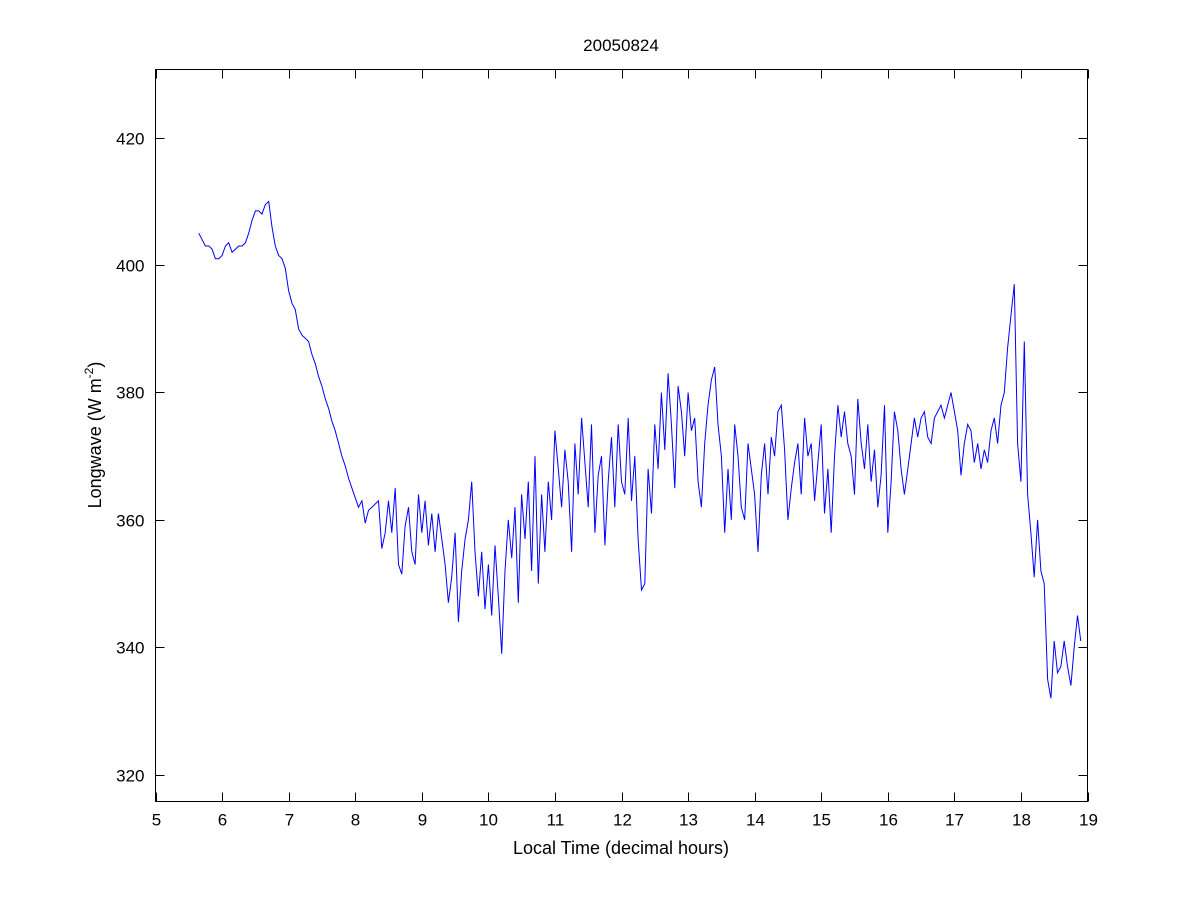 Image resolution: width=1200 pixels, height=905 pixels. Describe the element at coordinates (130, 648) in the screenshot. I see `y-tick-label: 340` at that location.